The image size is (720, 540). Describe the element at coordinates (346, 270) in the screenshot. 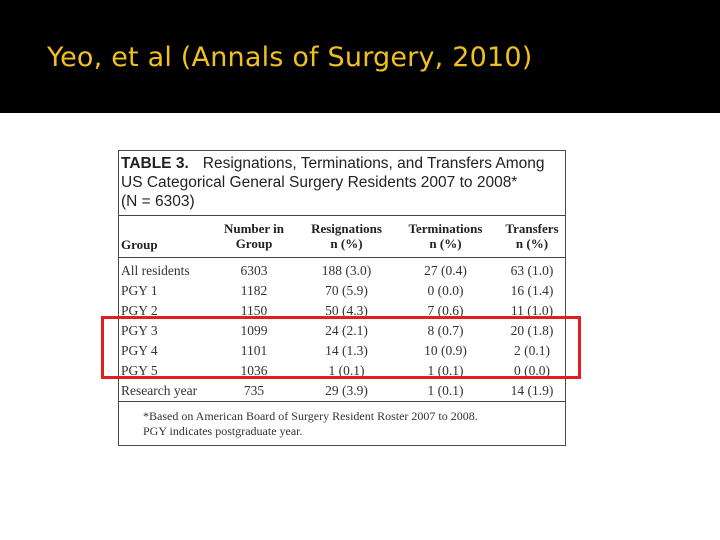

I see `cell-resignations: 188 (3.0)` at that location.